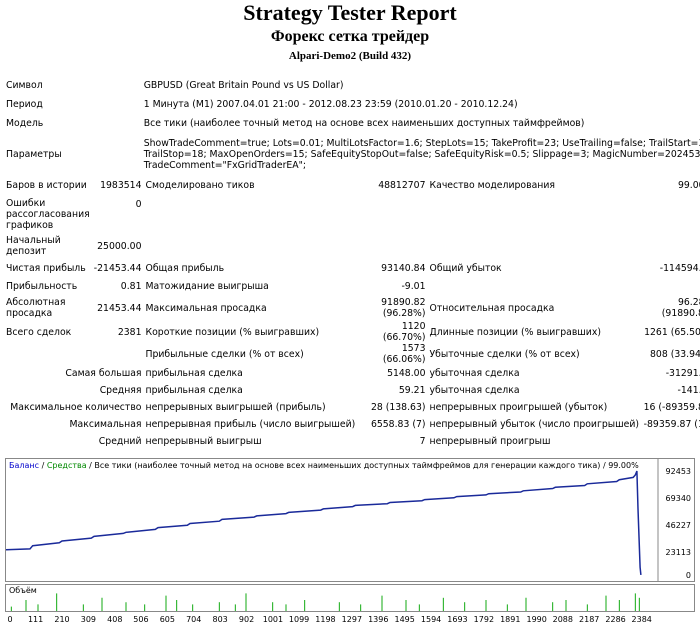 The image size is (700, 630). I want to click on x-tick-label: 1001, so click(273, 619).